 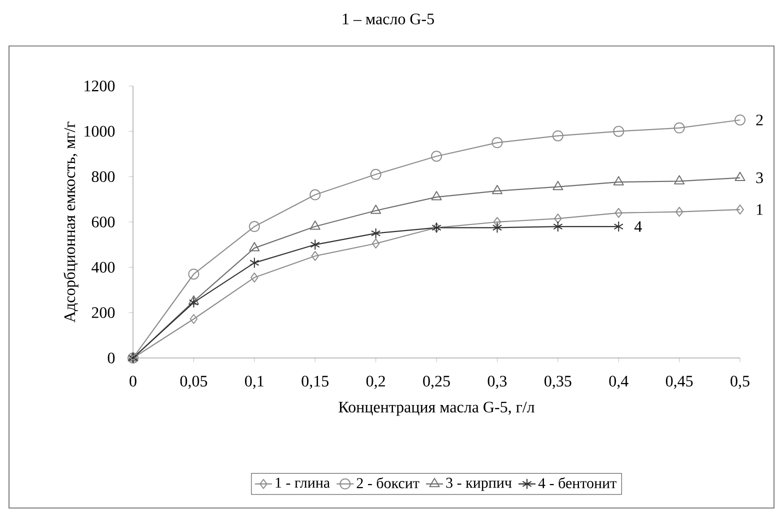 I want to click on y-tick-label: 600, so click(x=103, y=222).